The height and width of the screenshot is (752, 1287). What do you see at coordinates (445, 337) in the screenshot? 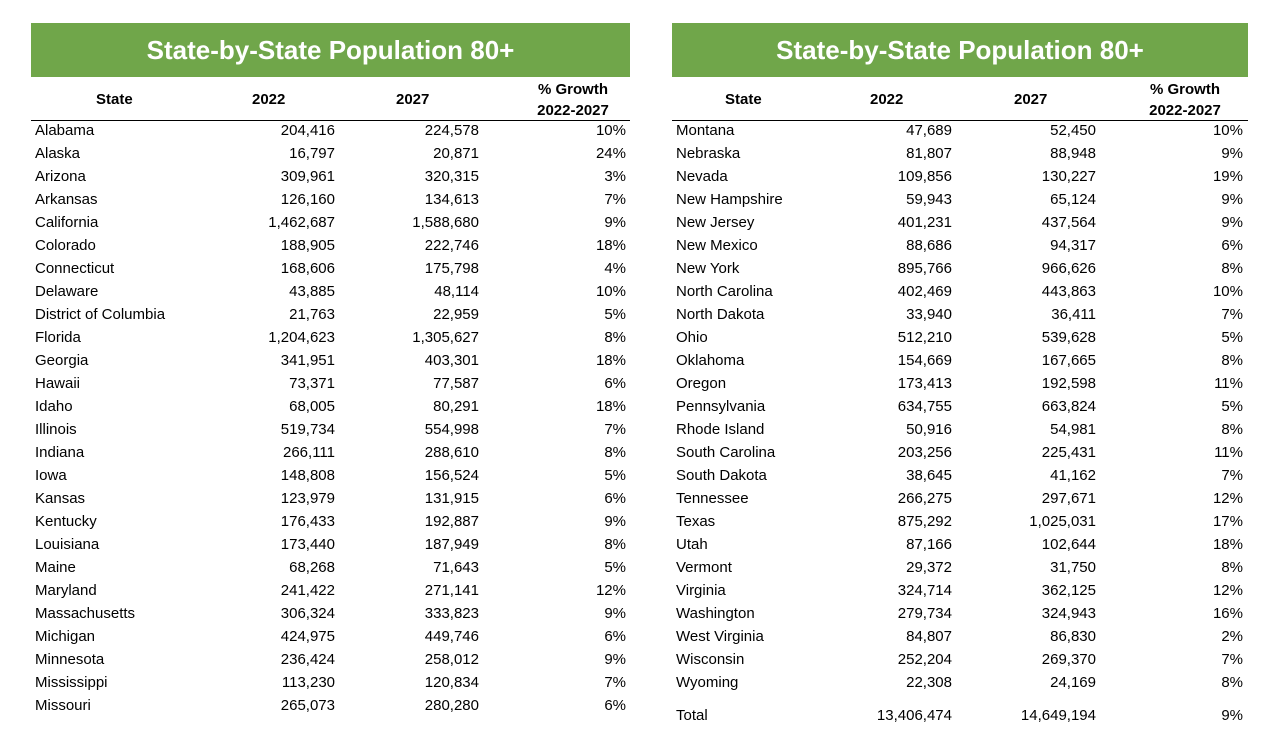
I see `cell-2027: 1,305,627` at bounding box center [445, 337].